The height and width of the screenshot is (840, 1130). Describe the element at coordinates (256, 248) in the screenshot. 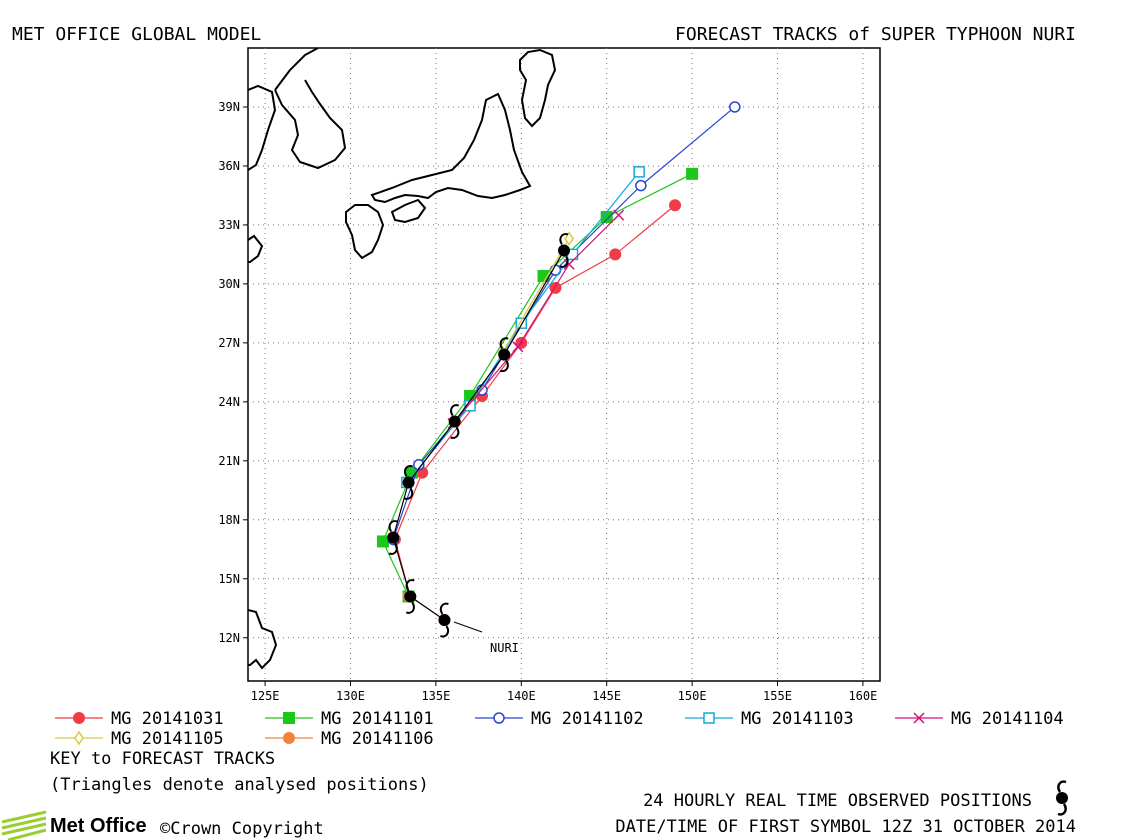

I see `china-coast` at that location.